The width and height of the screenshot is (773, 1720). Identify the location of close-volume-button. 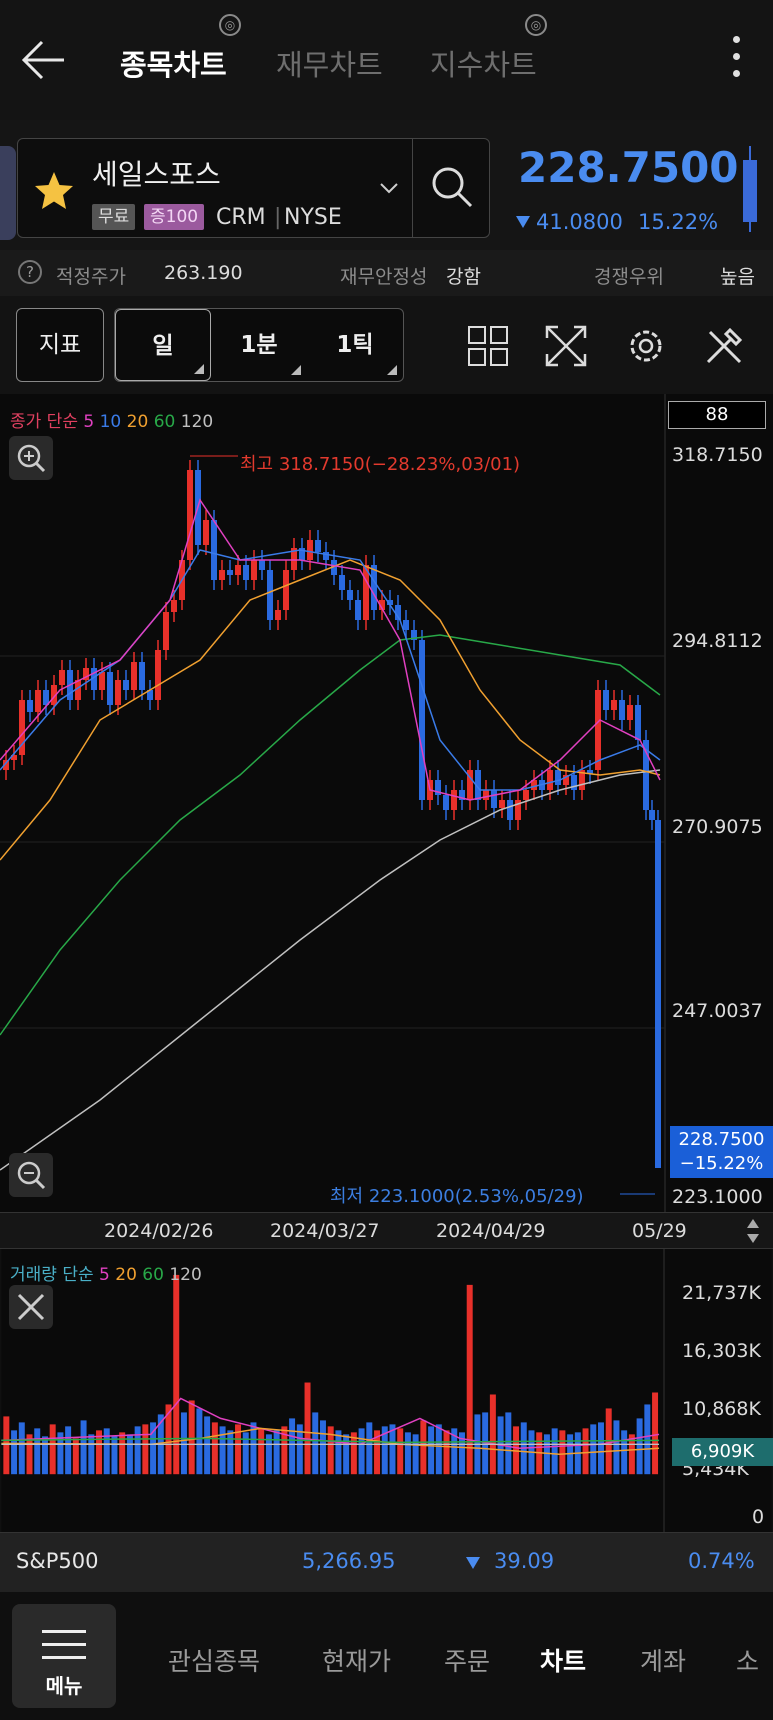
(31, 1307).